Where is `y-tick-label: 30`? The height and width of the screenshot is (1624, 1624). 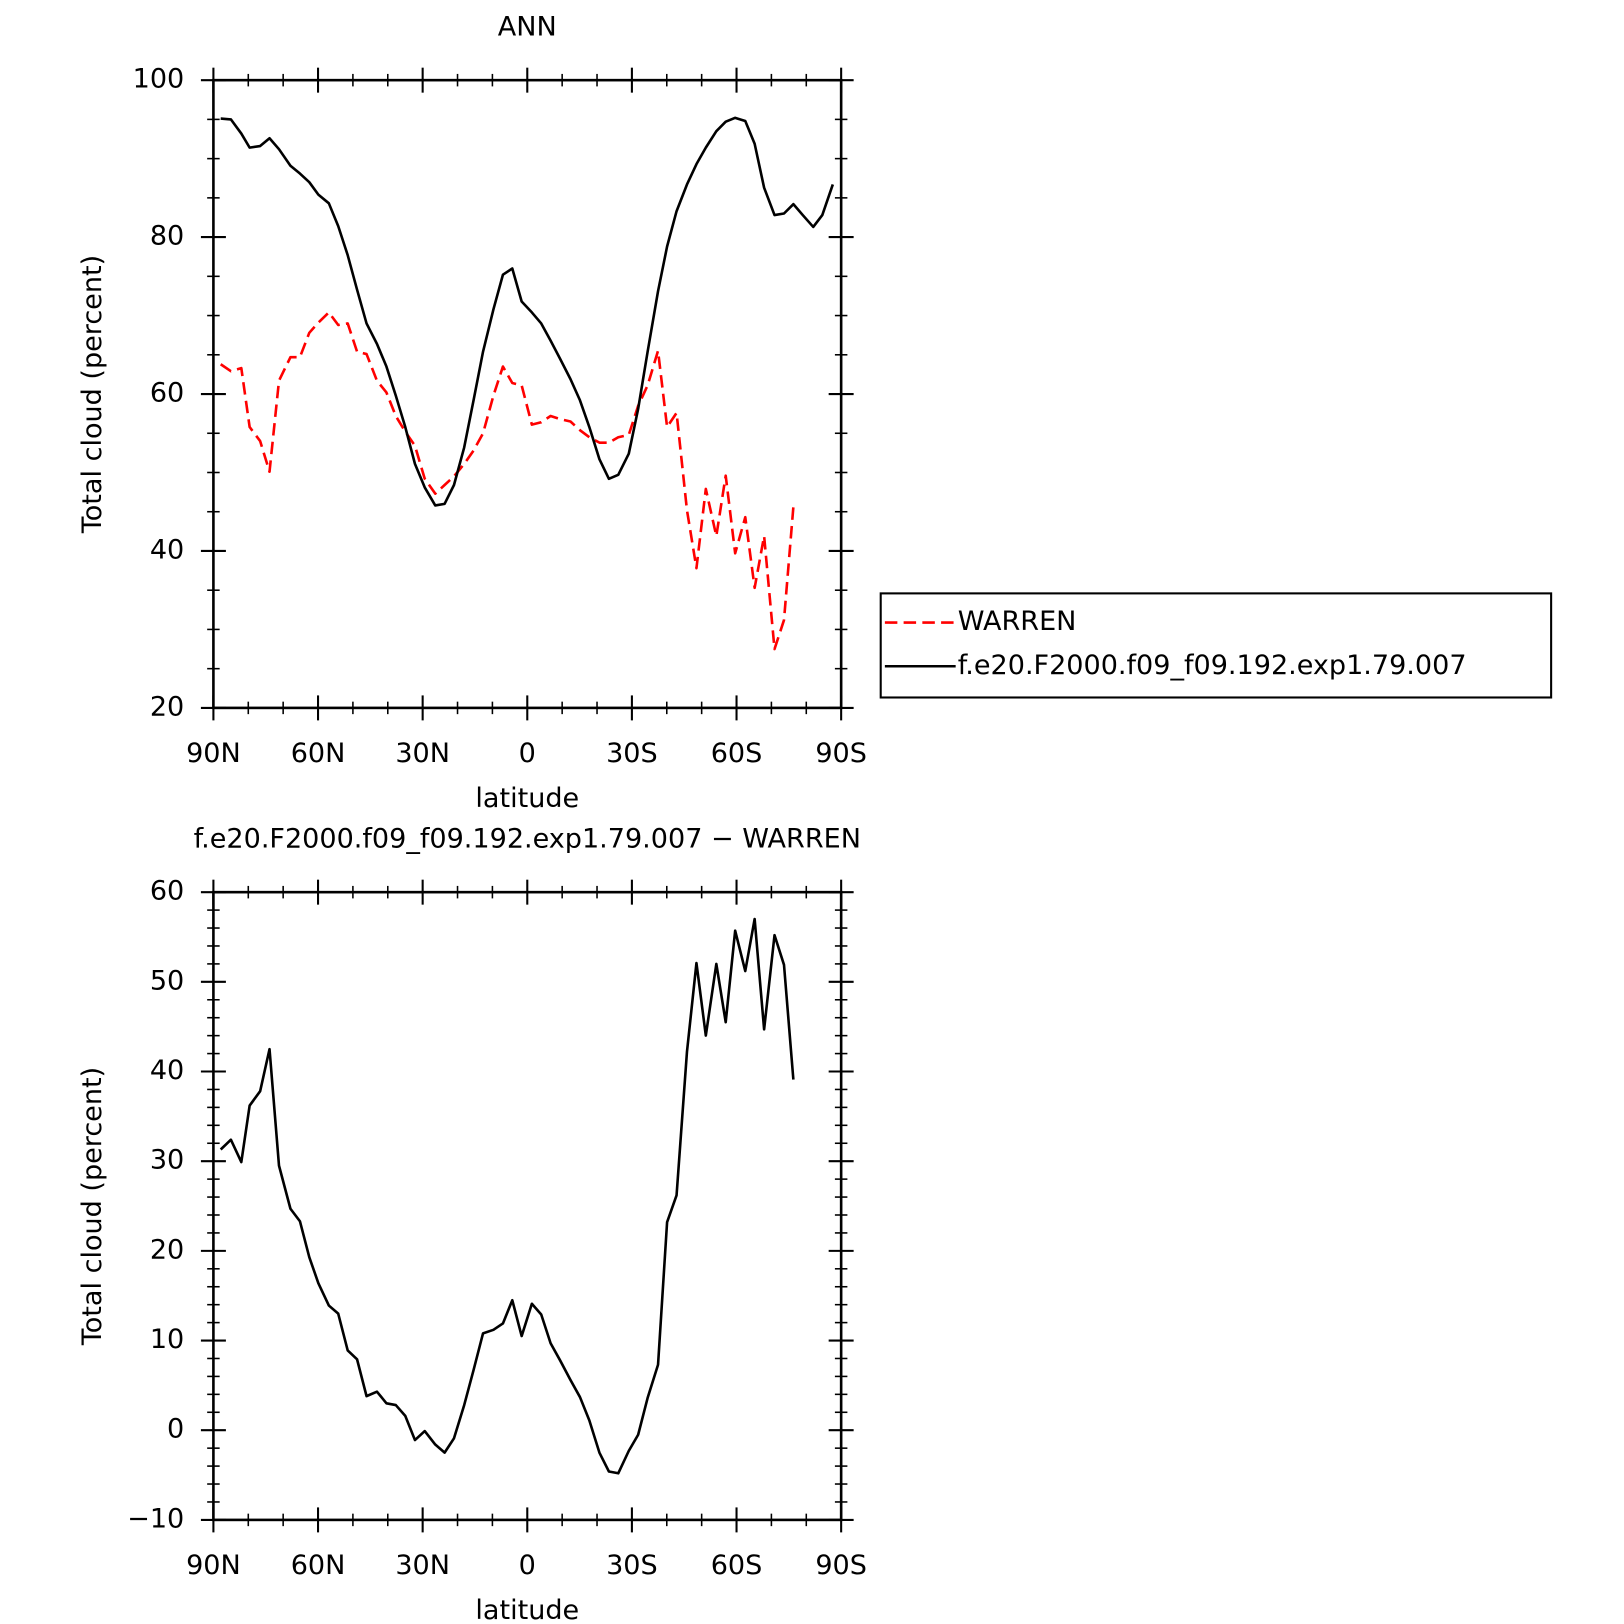
y-tick-label: 30 is located at coordinates (167, 1160).